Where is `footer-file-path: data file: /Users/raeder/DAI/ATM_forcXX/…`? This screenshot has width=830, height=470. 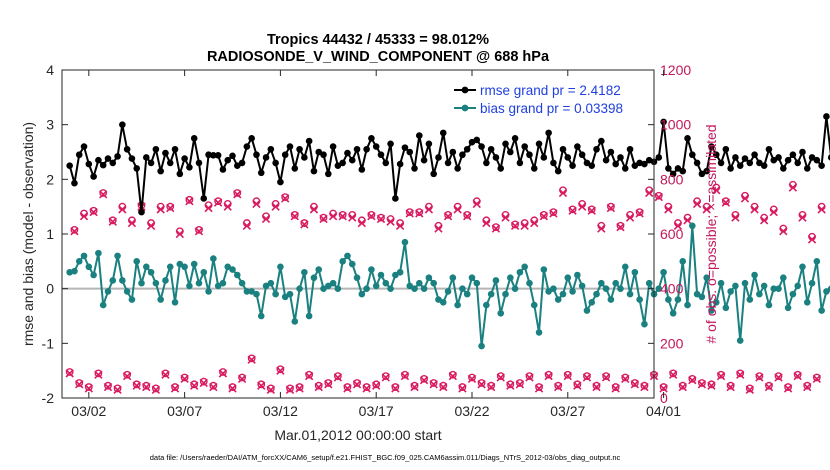 footer-file-path: data file: /Users/raeder/DAI/ATM_forcXX/… is located at coordinates (385, 457).